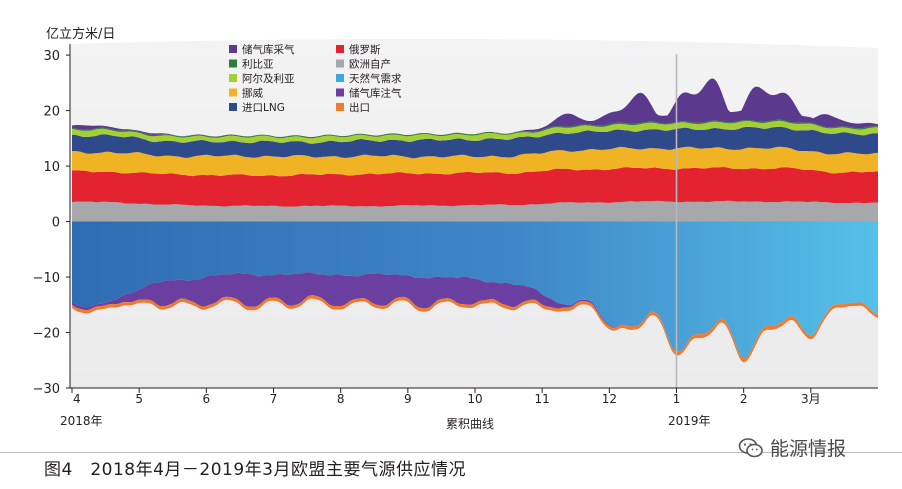 Image resolution: width=902 pixels, height=489 pixels. Describe the element at coordinates (677, 399) in the screenshot. I see `x-tick-label: 1` at that location.